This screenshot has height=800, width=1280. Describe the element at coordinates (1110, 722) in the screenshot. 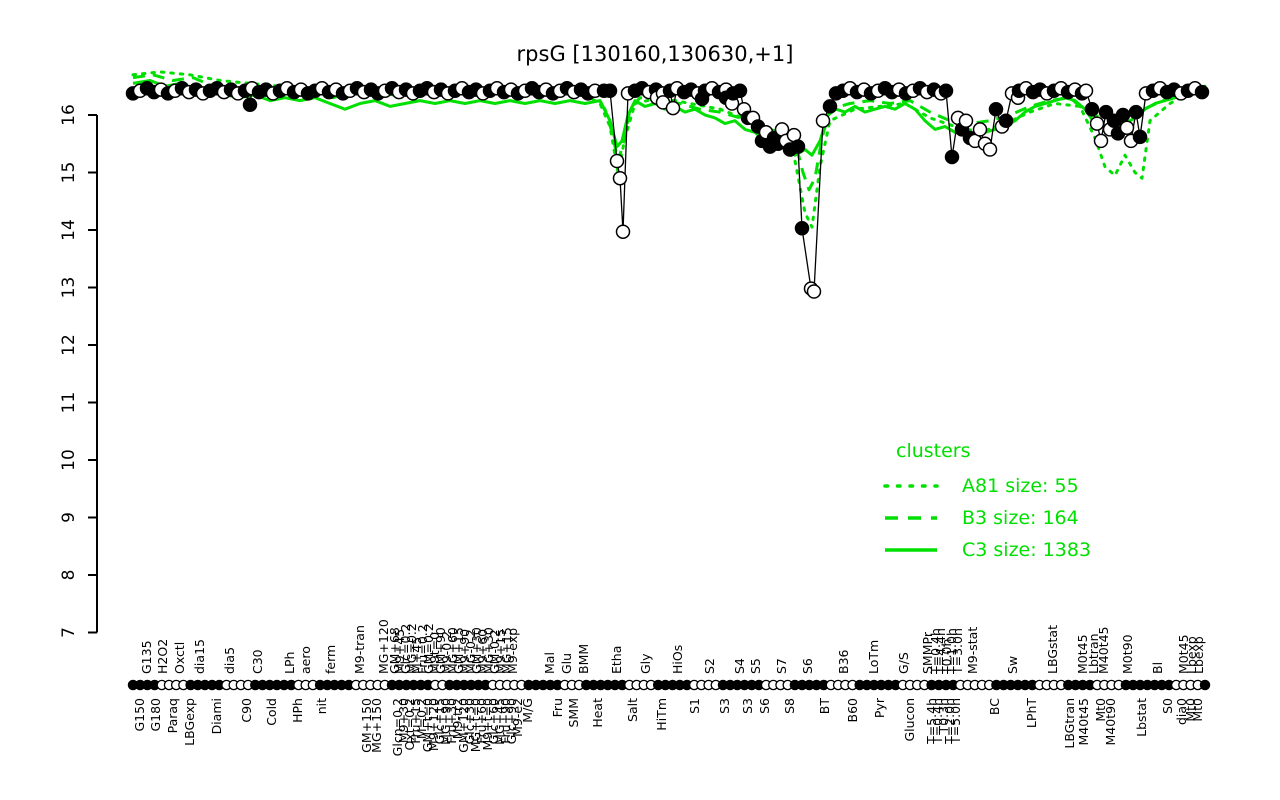

I see `x-label-bottom: M40t90` at that location.